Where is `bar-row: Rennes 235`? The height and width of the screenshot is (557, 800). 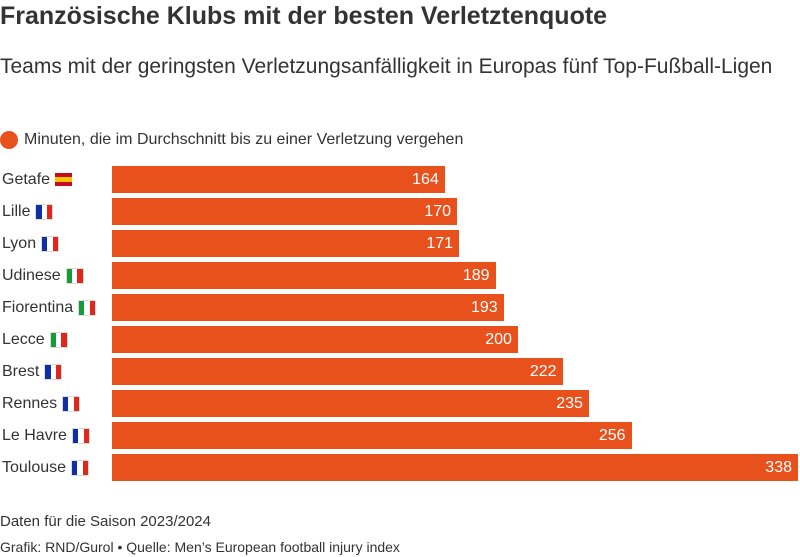
bar-row: Rennes 235 is located at coordinates (400, 403).